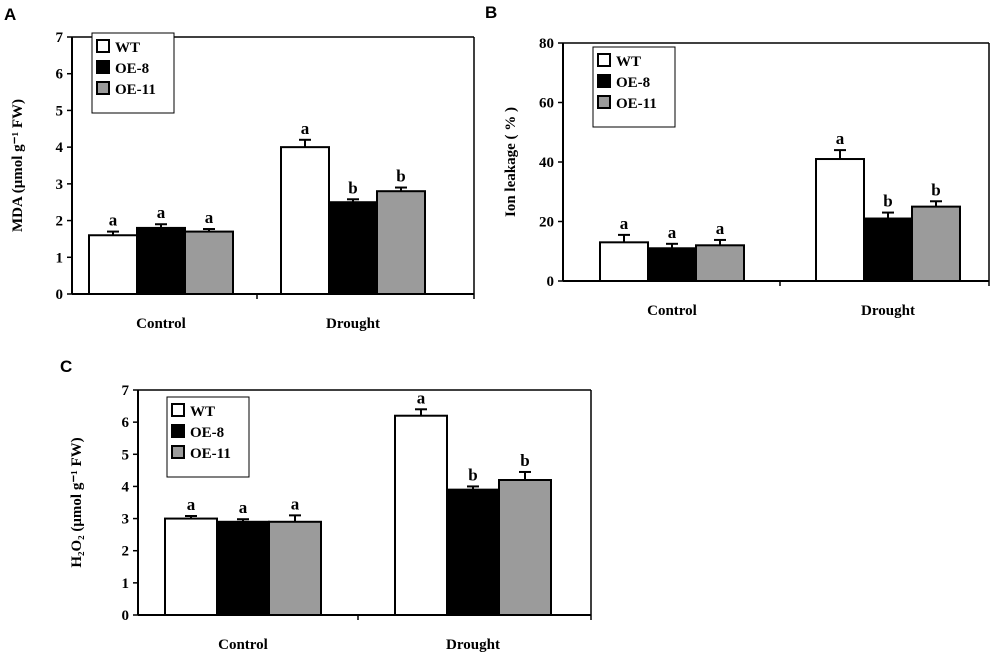 The width and height of the screenshot is (1000, 652). I want to click on panel-a-letter: A, so click(10, 14).